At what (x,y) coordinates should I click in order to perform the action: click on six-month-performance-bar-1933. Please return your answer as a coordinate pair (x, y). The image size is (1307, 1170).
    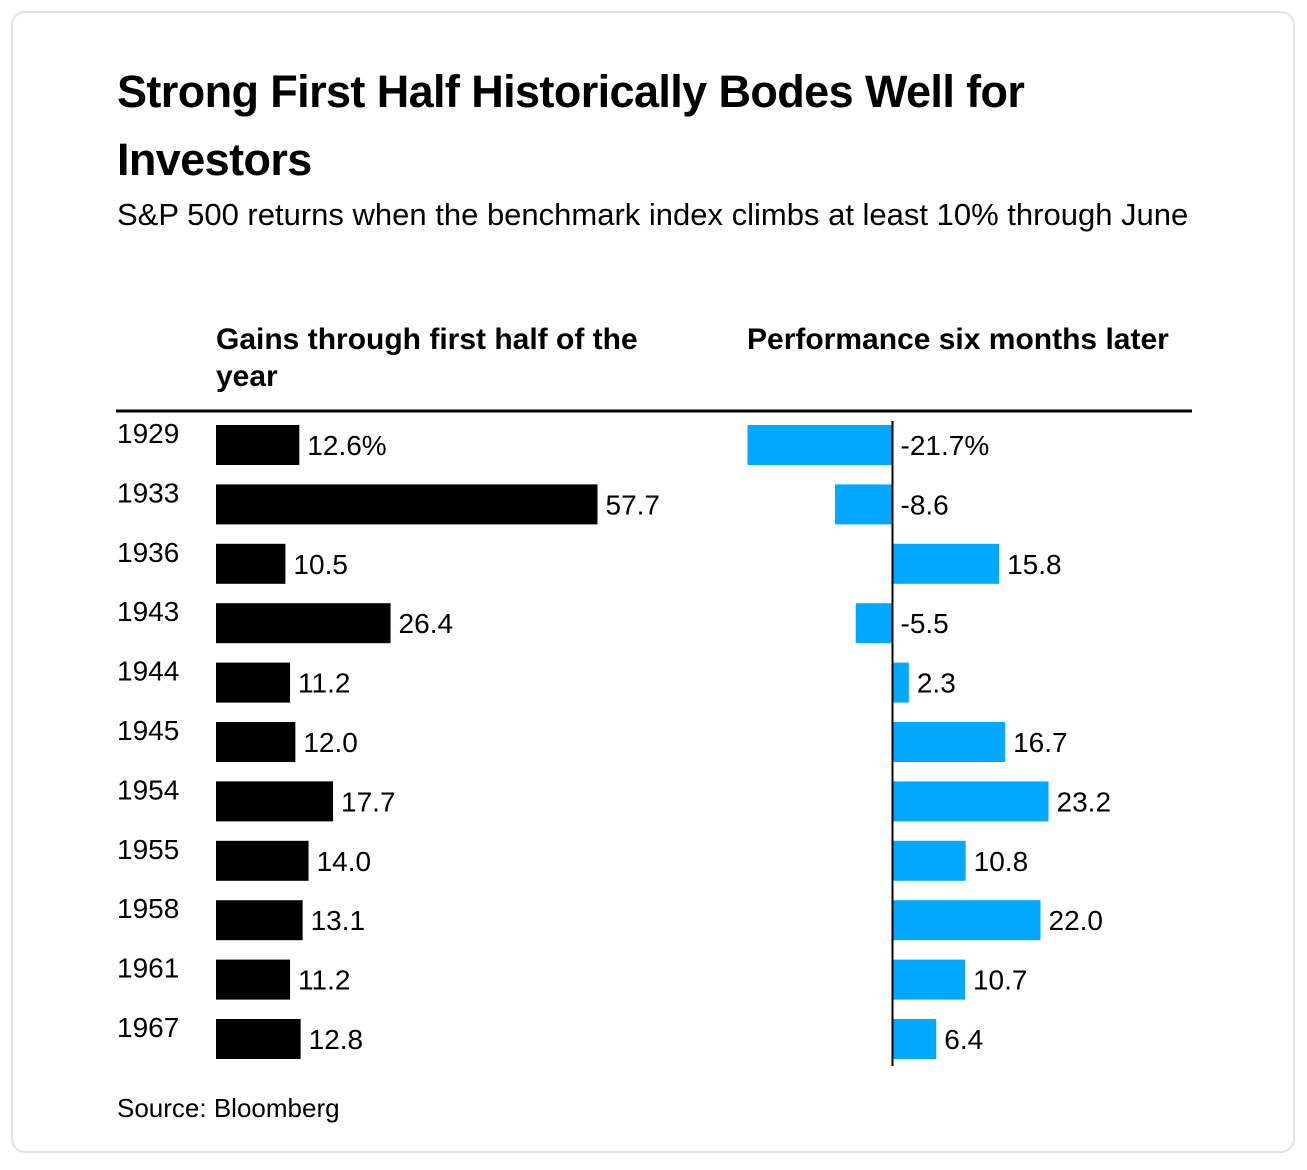
    Looking at the image, I should click on (864, 504).